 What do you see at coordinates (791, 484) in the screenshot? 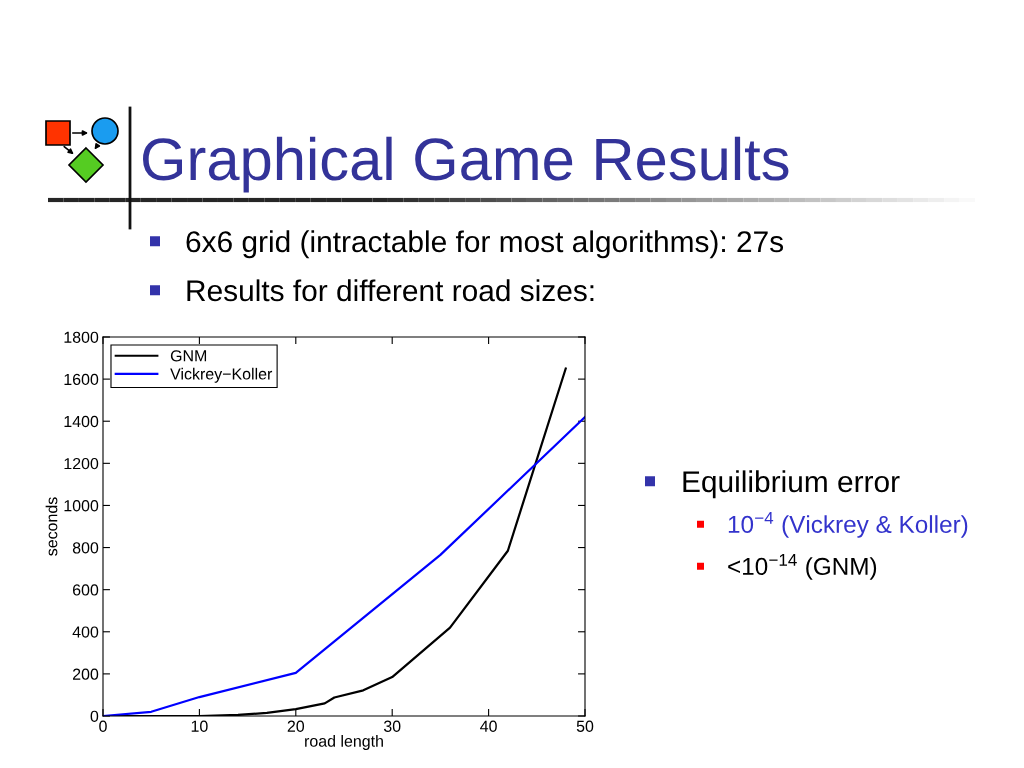
I see `text: Equilibrium error` at bounding box center [791, 484].